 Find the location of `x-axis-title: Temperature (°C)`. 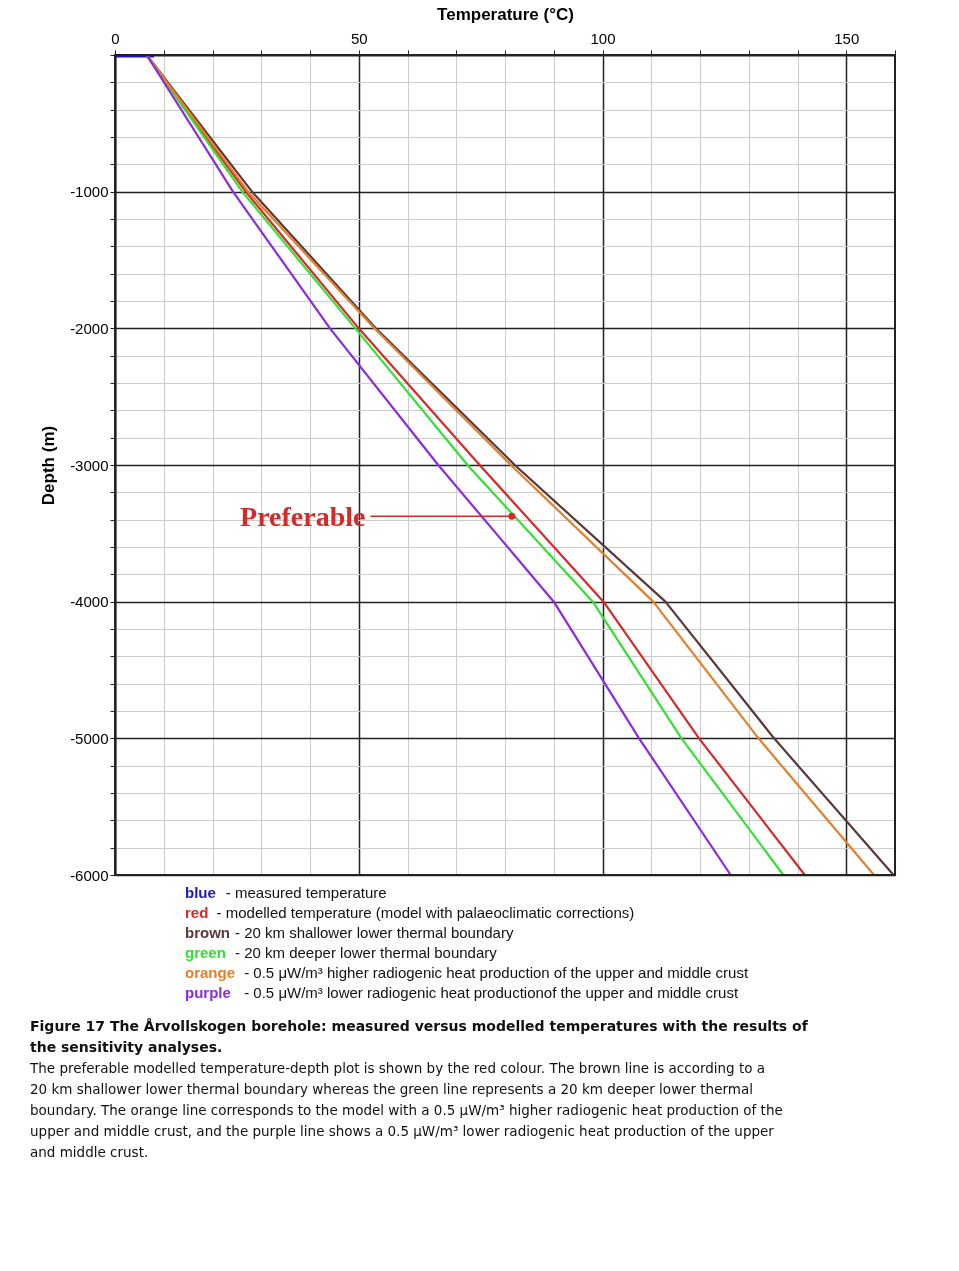

x-axis-title: Temperature (°C) is located at coordinates (505, 14).